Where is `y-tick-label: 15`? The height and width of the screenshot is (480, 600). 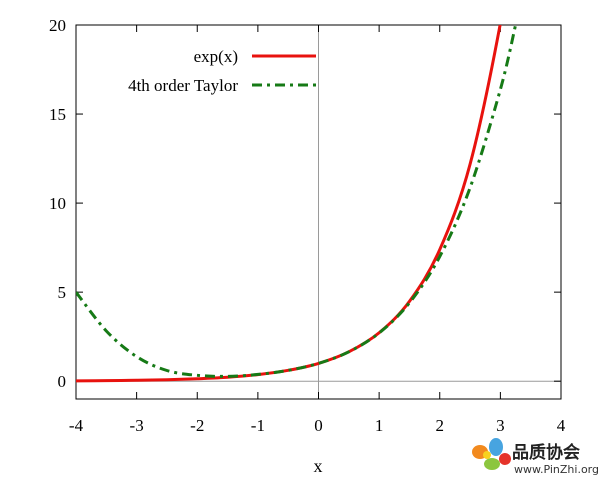
y-tick-label: 15 is located at coordinates (57, 114).